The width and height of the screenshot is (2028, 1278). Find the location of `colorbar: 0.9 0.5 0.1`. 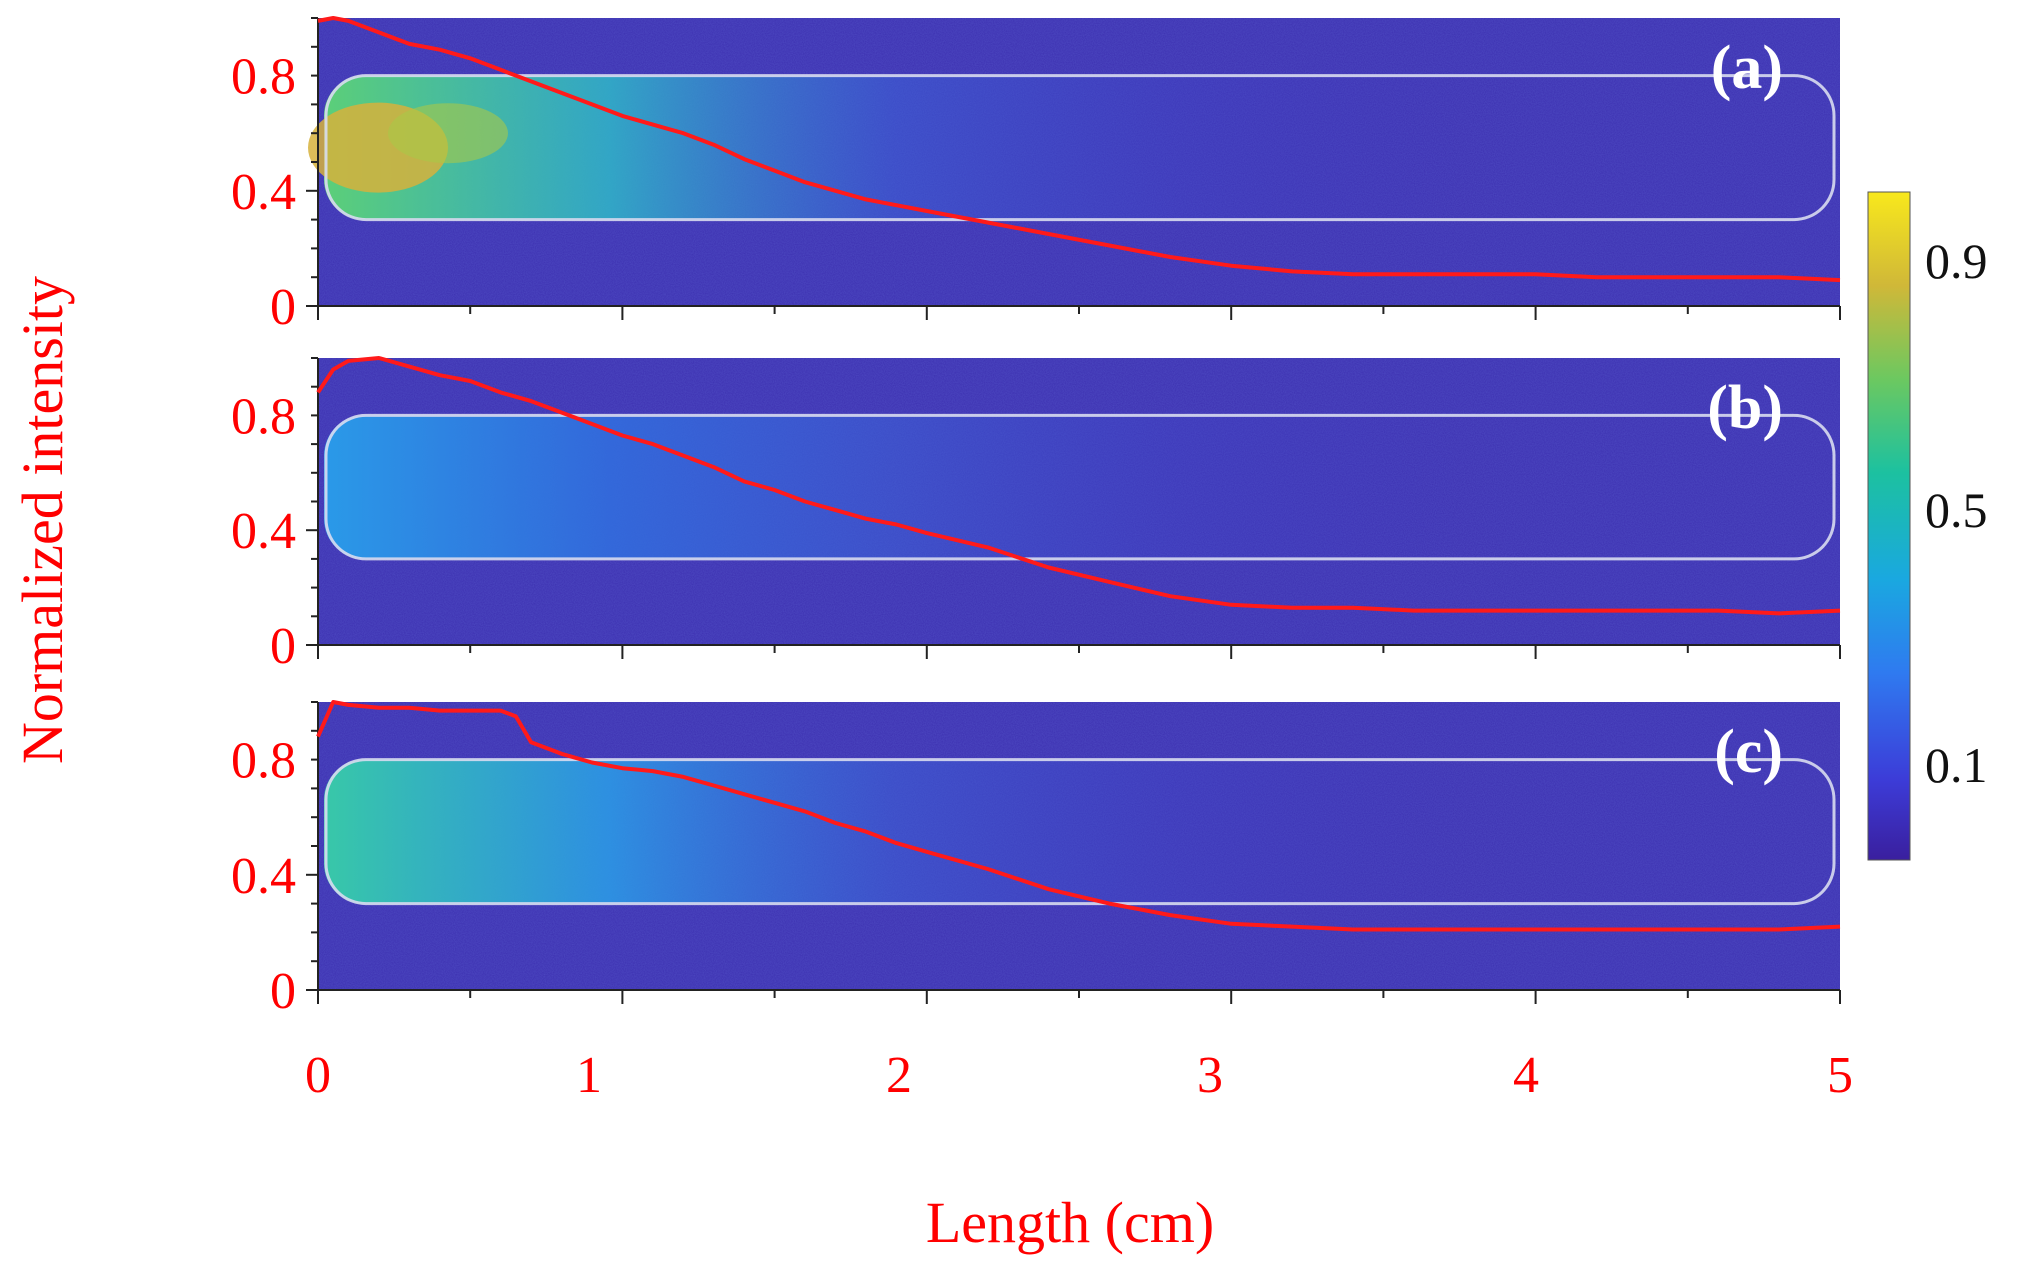

colorbar: 0.9 0.5 0.1 is located at coordinates (1927, 526).